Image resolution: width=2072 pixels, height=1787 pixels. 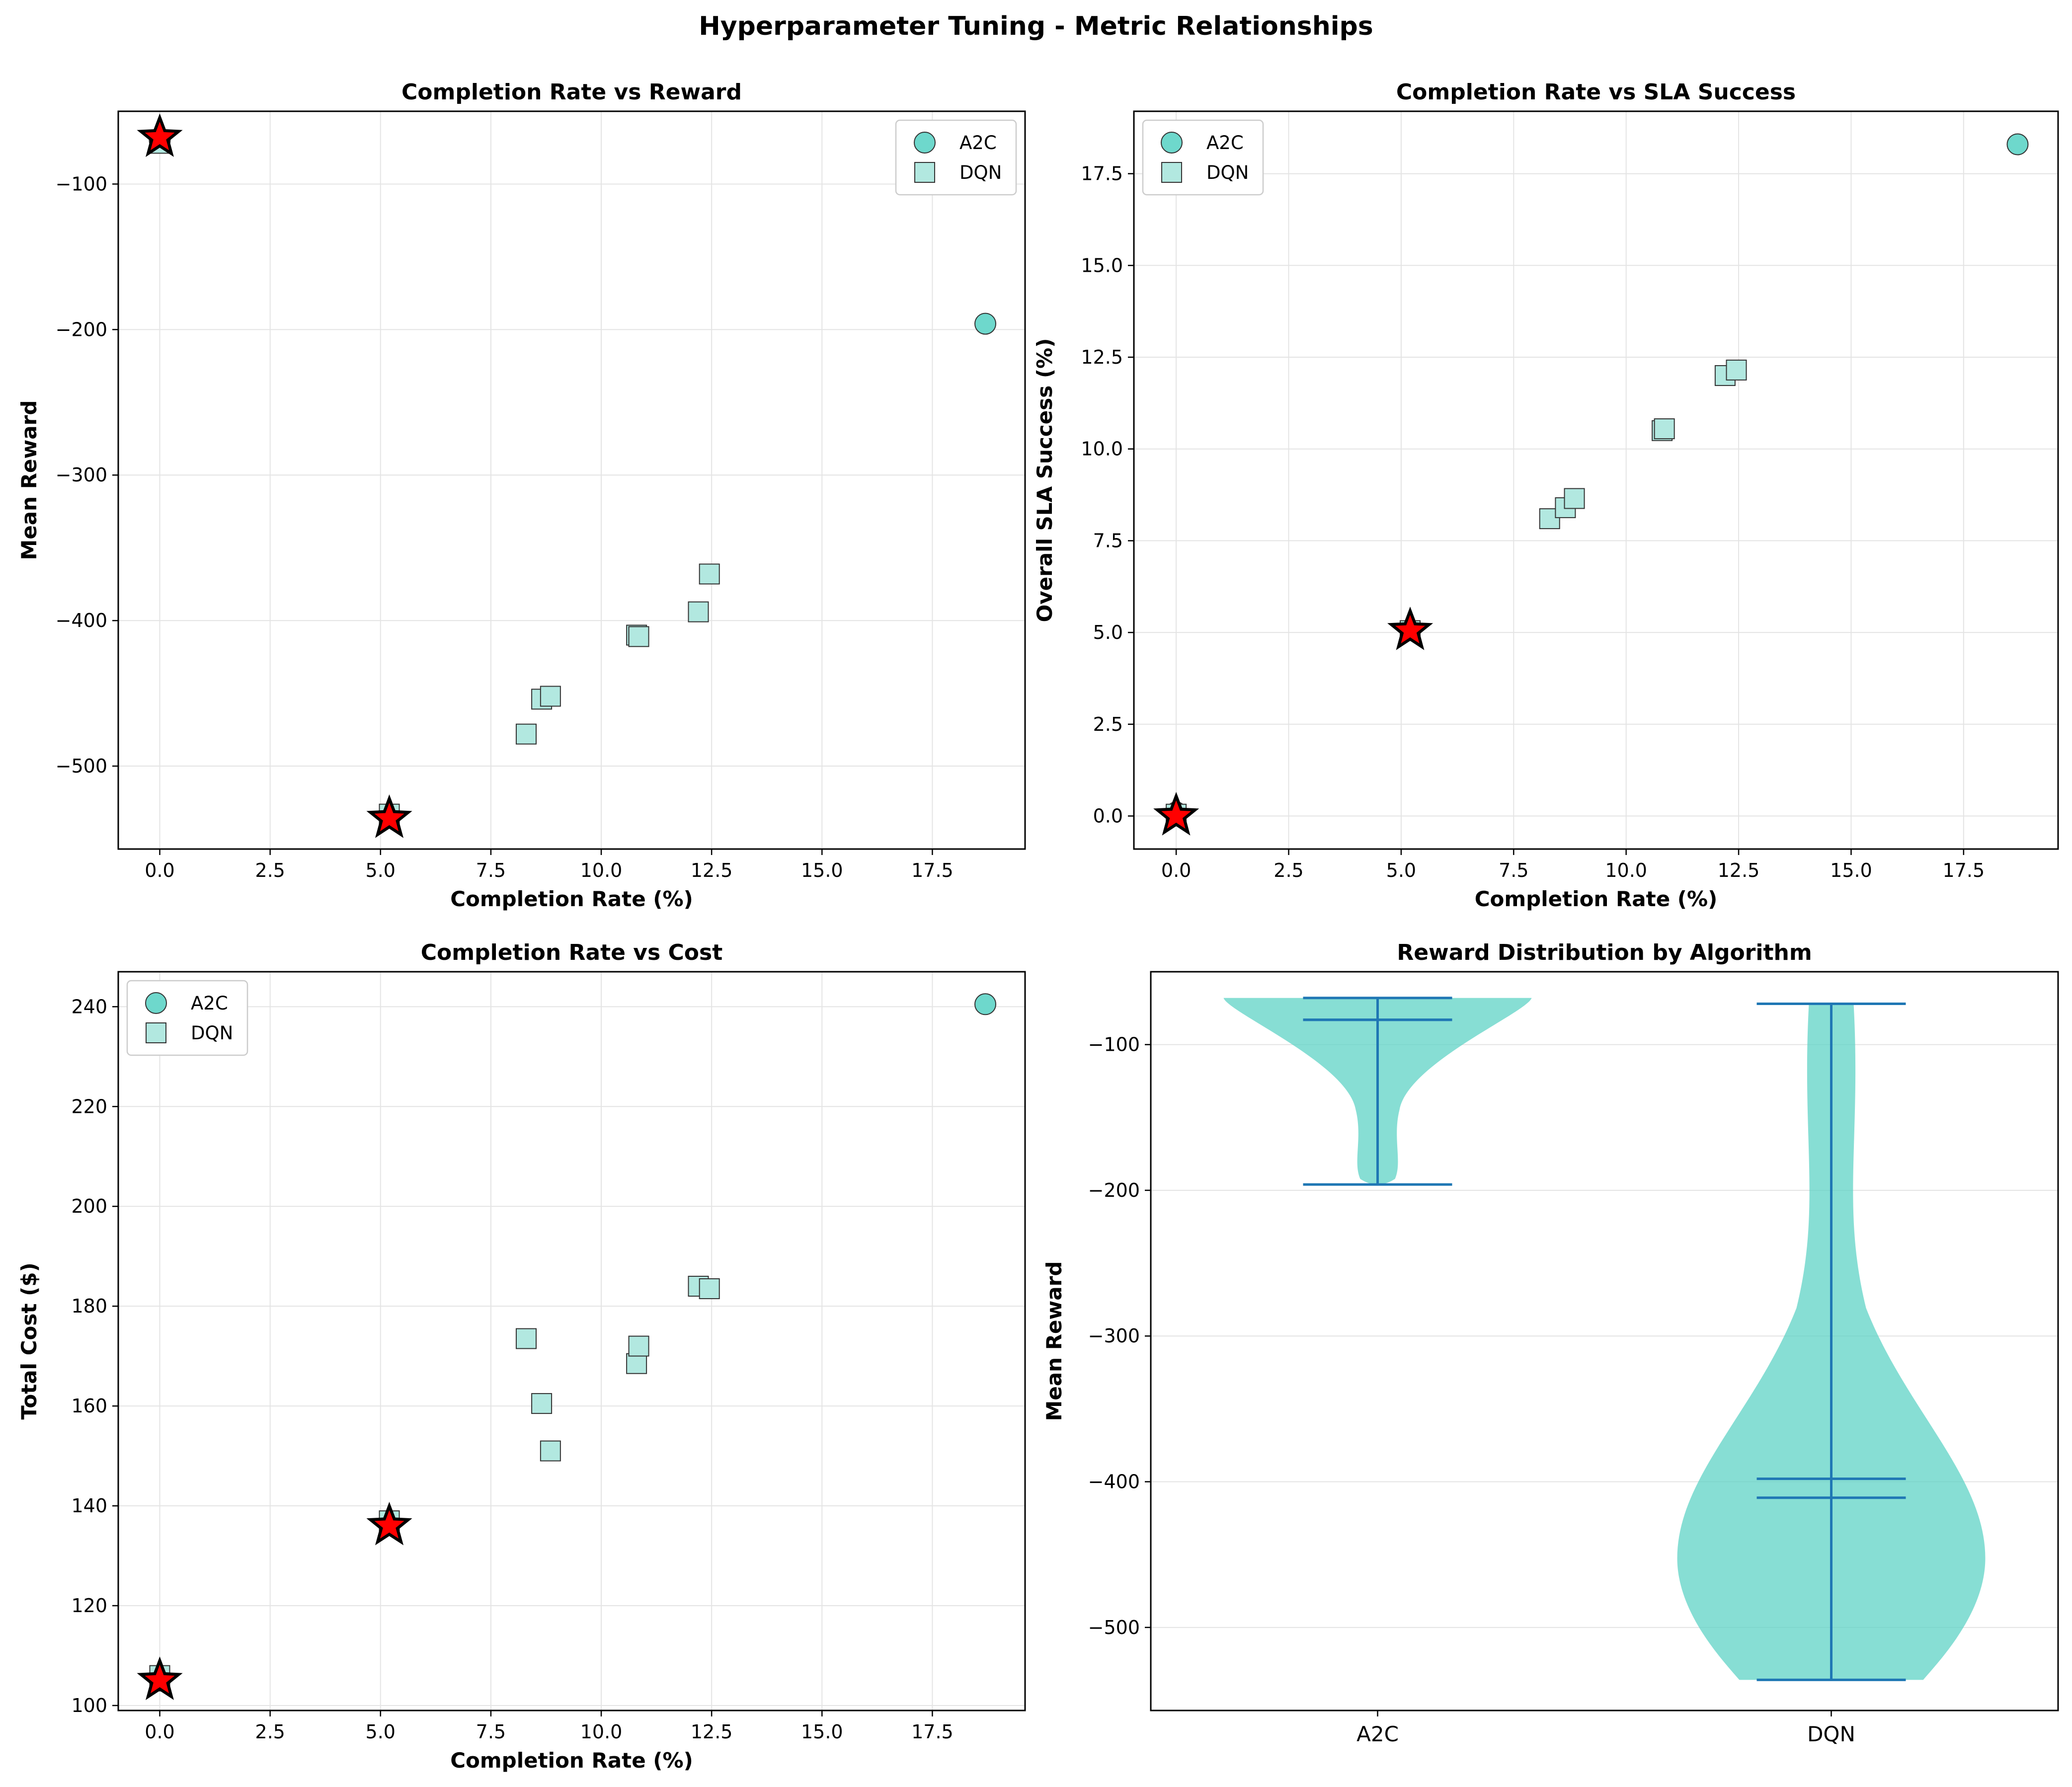 What do you see at coordinates (1377, 1734) in the screenshot?
I see `x-tick-label: A2C` at bounding box center [1377, 1734].